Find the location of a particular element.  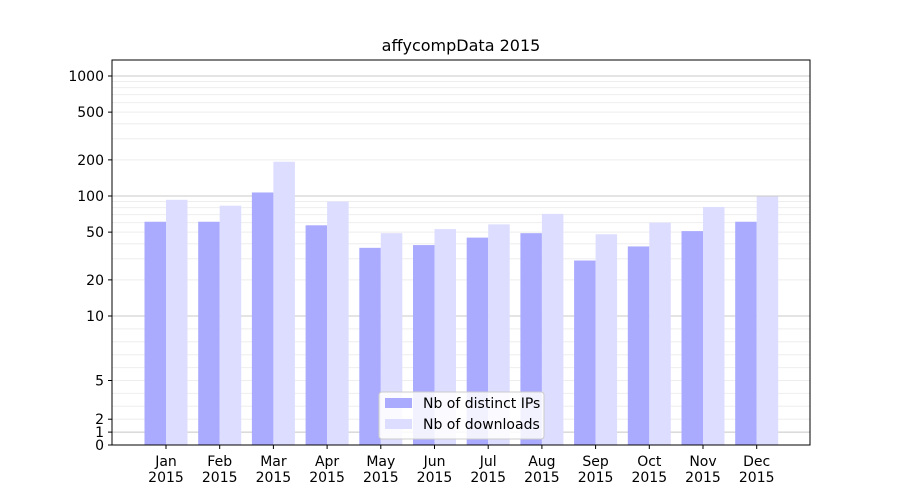

x-tick-label-month: Aug is located at coordinates (541, 462).